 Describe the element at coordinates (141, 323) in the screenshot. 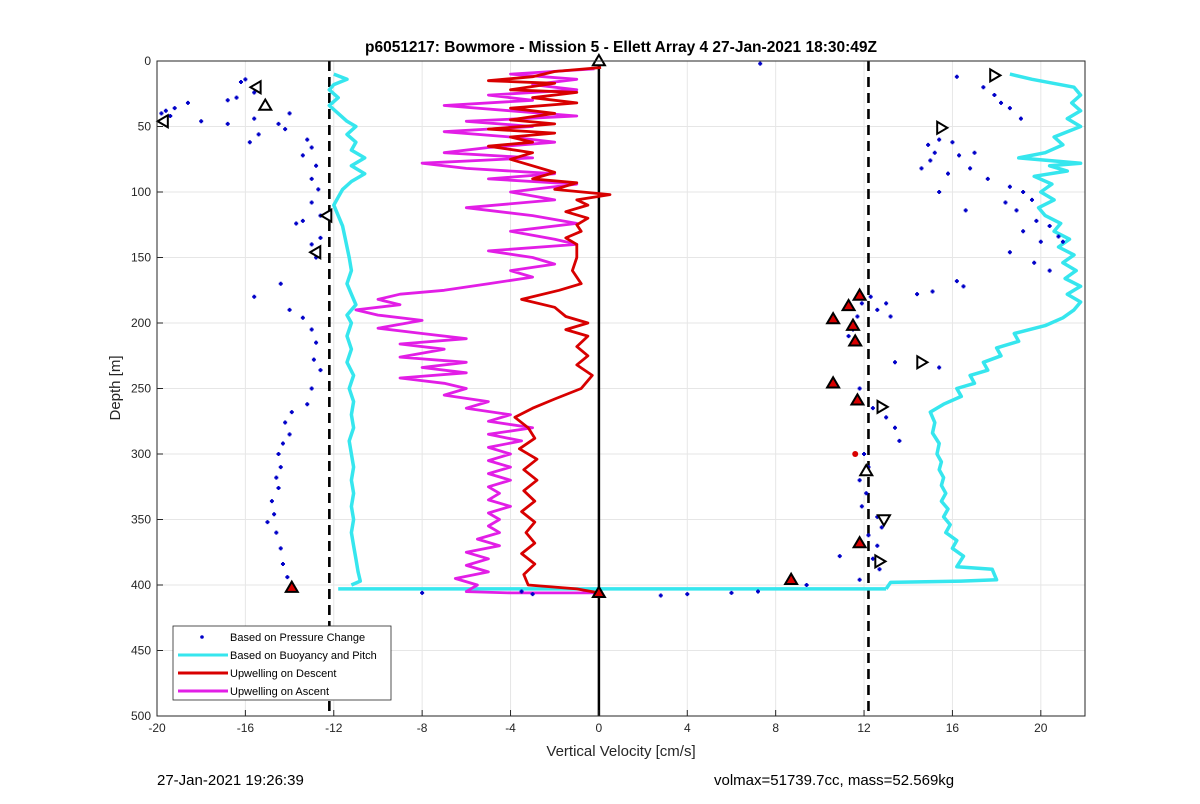

I see `y-tick-label: 200` at that location.